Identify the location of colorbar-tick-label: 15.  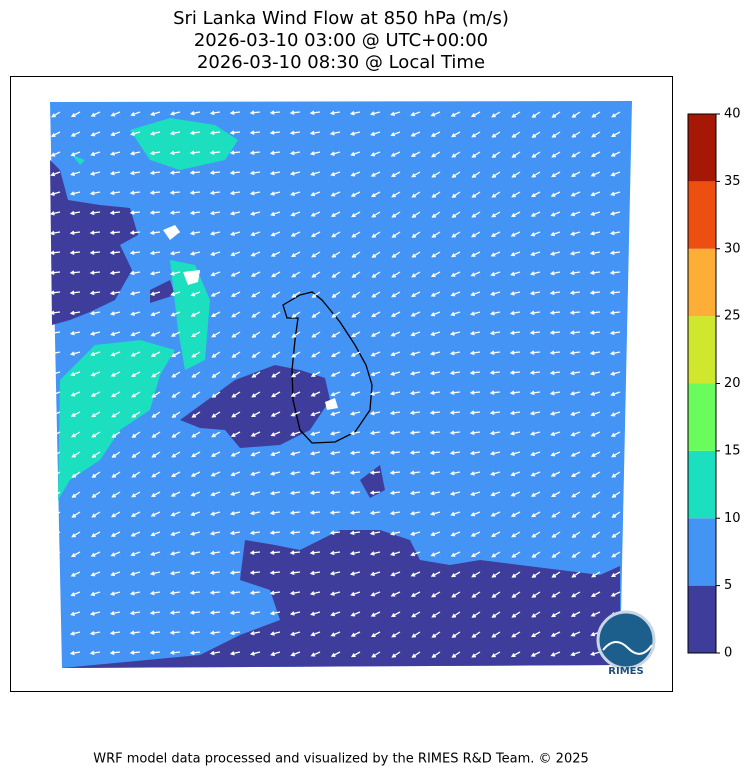
(732, 450).